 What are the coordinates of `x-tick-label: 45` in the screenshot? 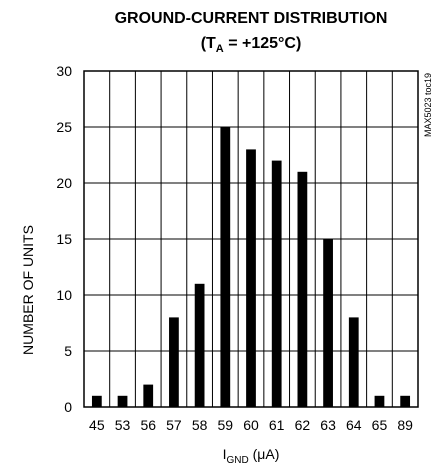 It's located at (97, 425).